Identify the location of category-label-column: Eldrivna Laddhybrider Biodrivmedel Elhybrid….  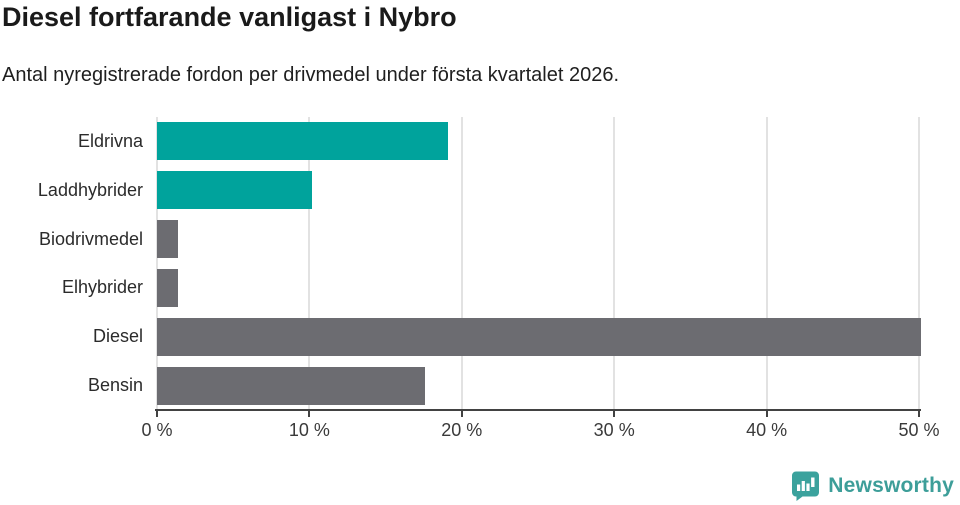
(71, 263).